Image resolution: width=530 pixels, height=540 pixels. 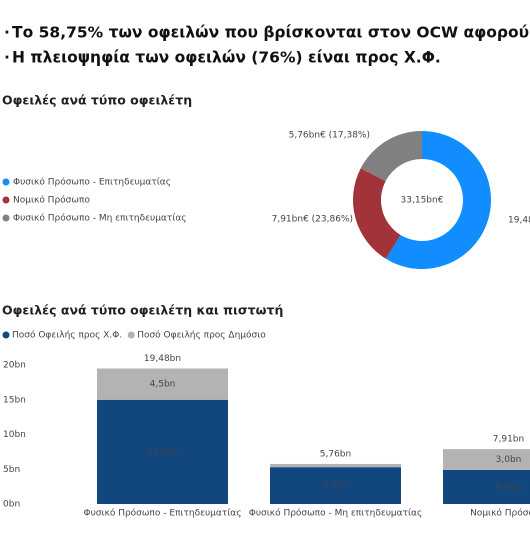 I want to click on data-label: 7,91bn€ (23,86%), so click(x=312, y=220).